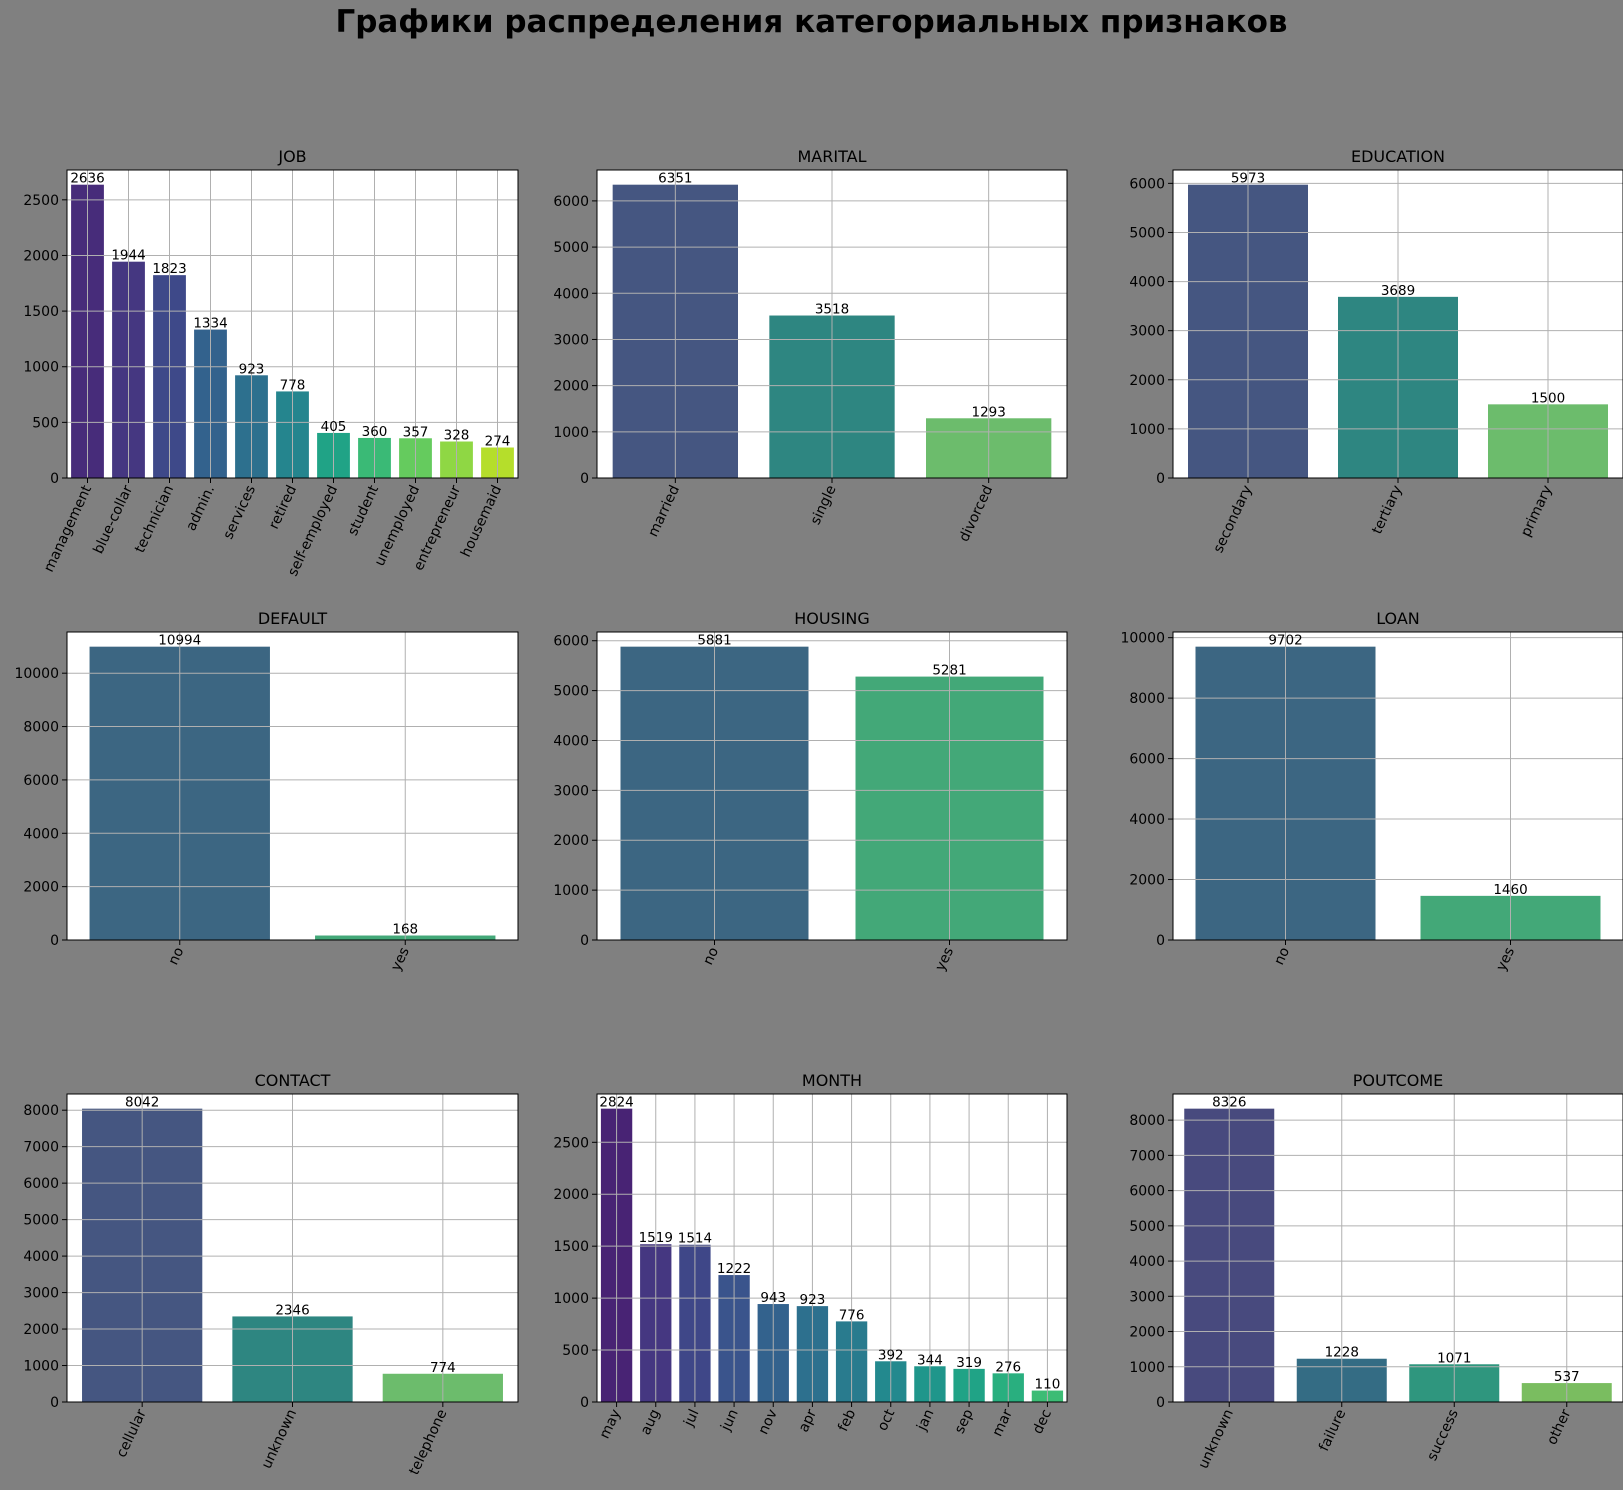  Describe the element at coordinates (457, 436) in the screenshot. I see `data-label: 328` at that location.